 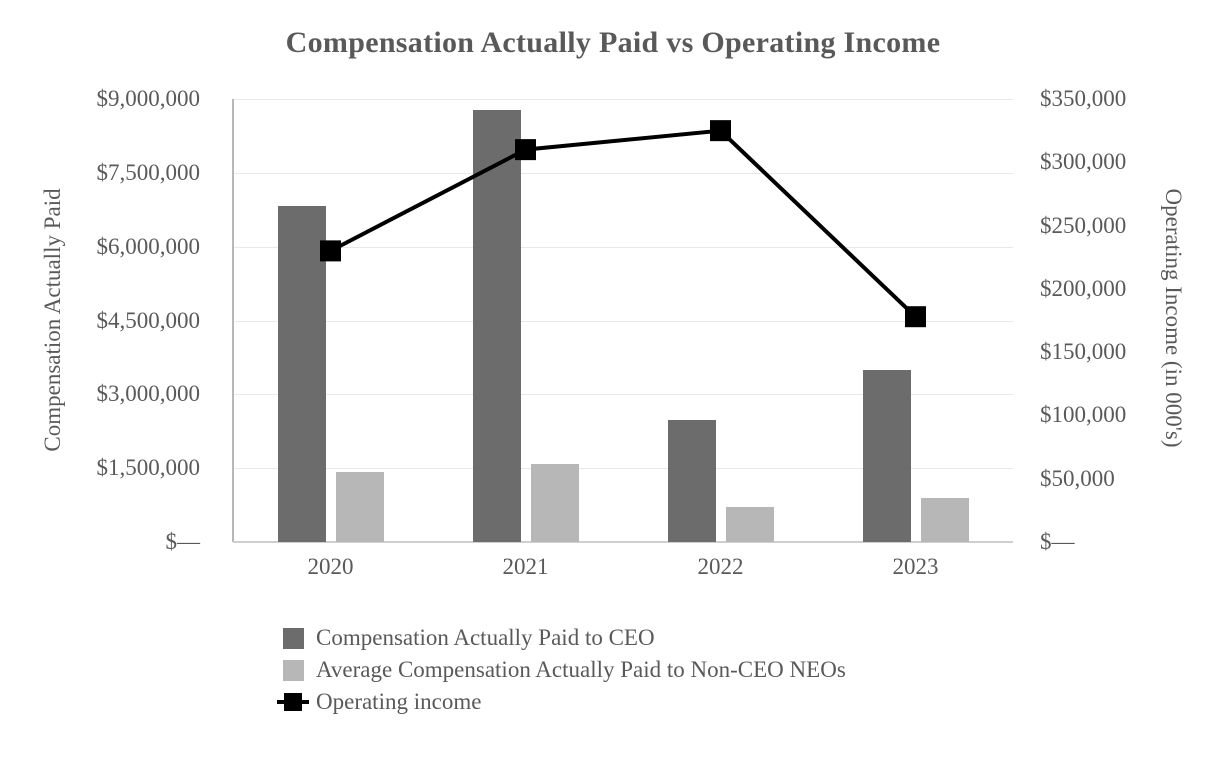 I want to click on bar-ceo-2020, so click(x=301, y=373).